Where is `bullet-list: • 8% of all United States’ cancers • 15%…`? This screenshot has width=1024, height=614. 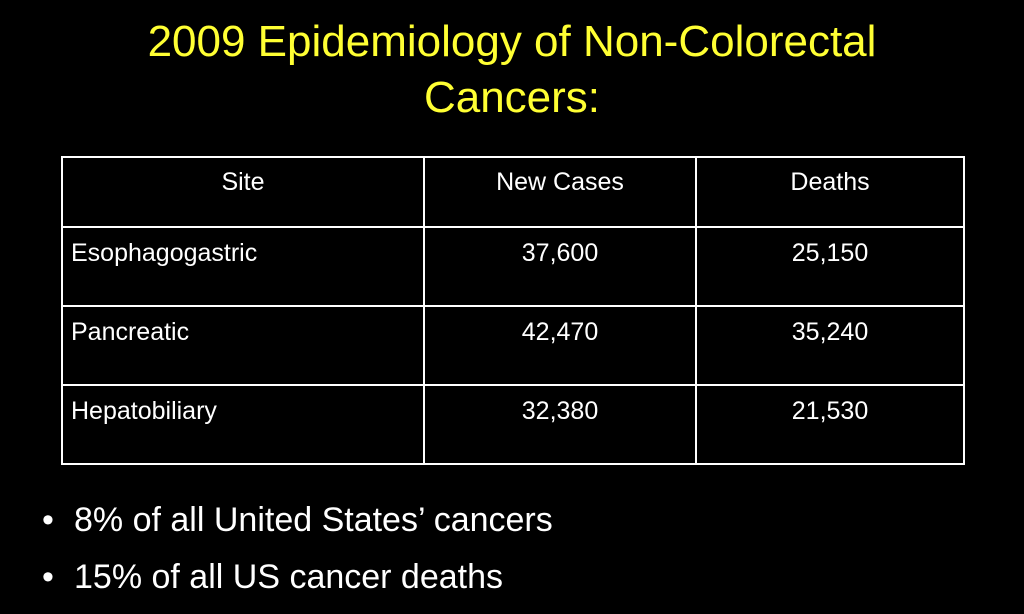
bullet-list: • 8% of all United States’ cancers • 15%… is located at coordinates (297, 549).